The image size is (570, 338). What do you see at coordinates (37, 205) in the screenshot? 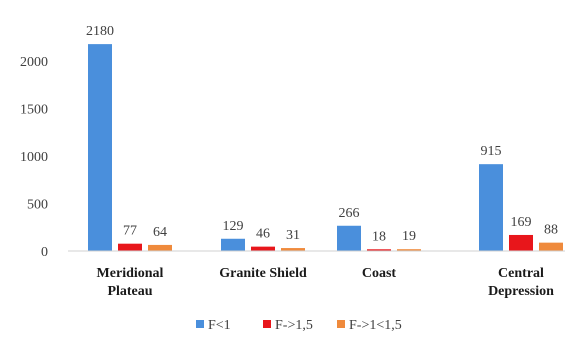
I see `y-tick-label-500: 500` at bounding box center [37, 205].